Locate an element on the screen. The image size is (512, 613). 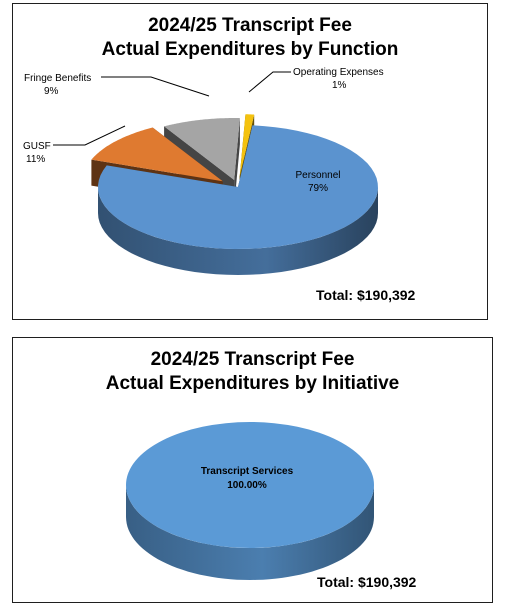
chart1-title-line1: 2024/25 Transcript Fee is located at coordinates (250, 25).